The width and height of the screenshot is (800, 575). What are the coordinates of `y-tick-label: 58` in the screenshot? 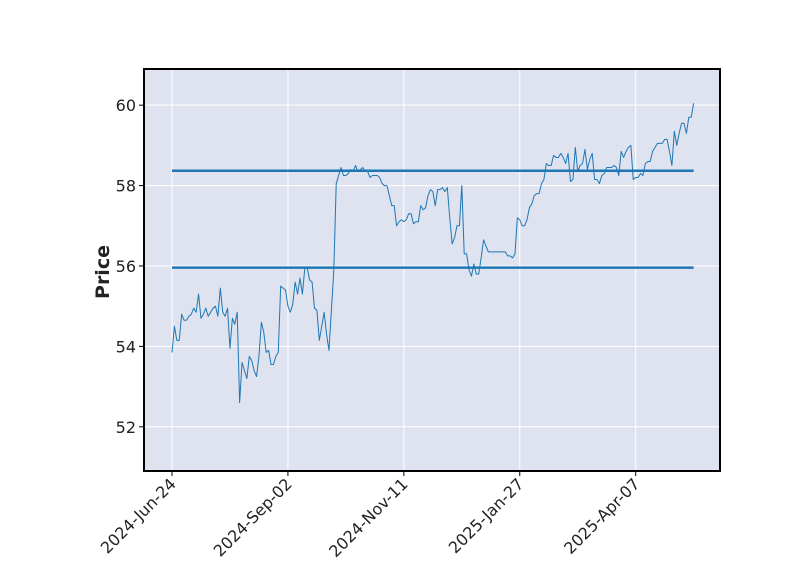 It's located at (126, 186).